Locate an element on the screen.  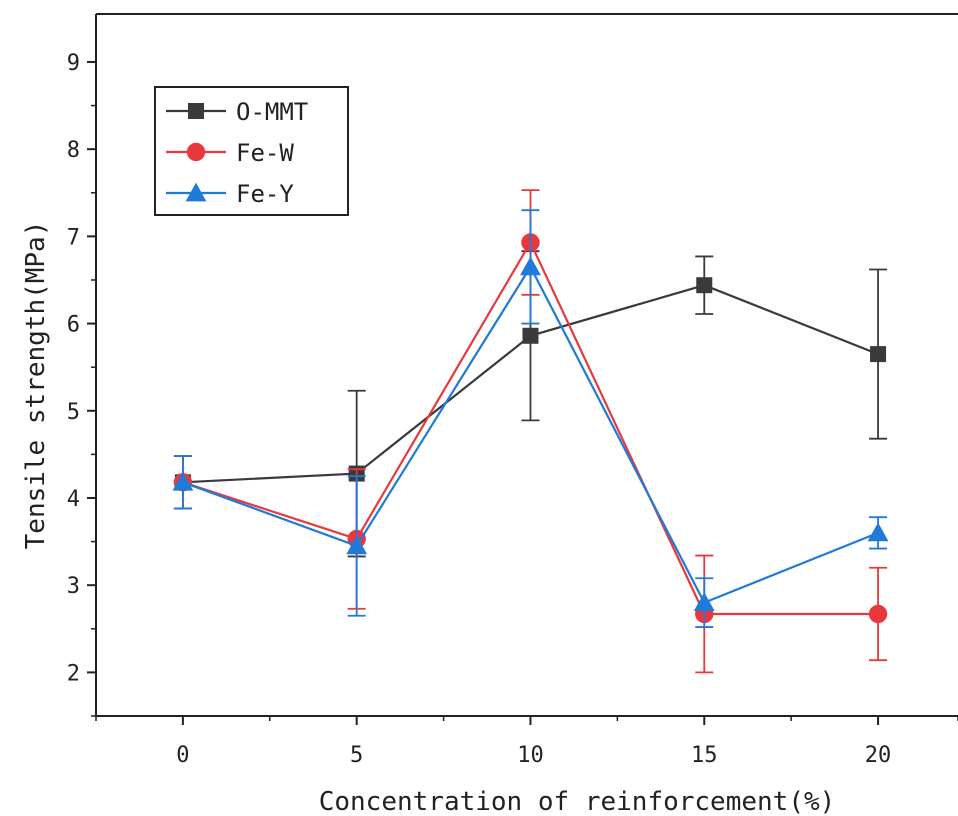
legend-item-o-mmt: O-MMT is located at coordinates (237, 112).